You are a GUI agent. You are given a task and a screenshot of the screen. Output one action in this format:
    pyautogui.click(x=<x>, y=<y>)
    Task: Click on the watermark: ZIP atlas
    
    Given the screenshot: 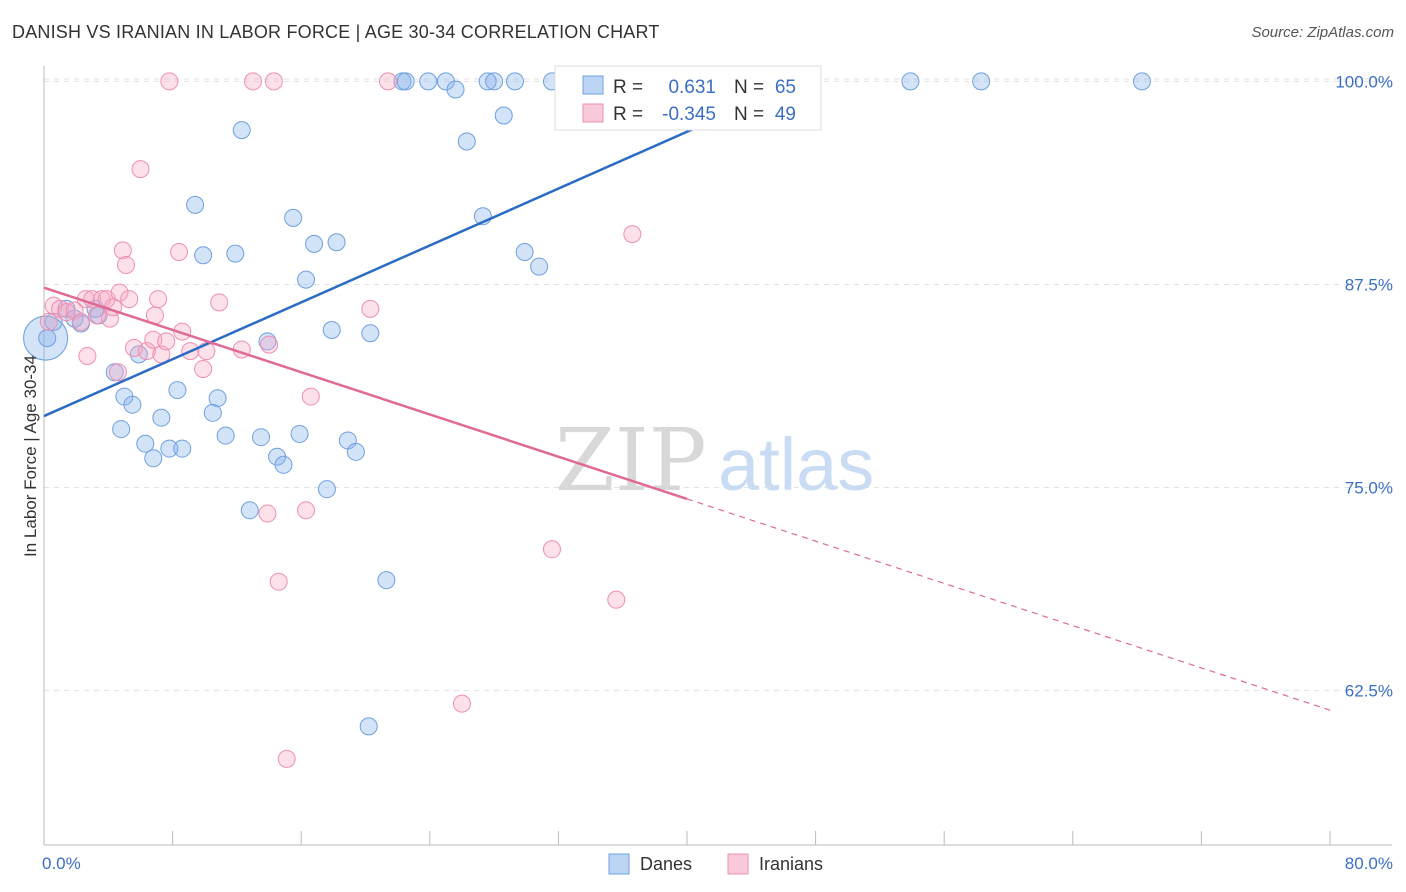 What is the action you would take?
    pyautogui.click(x=714, y=461)
    